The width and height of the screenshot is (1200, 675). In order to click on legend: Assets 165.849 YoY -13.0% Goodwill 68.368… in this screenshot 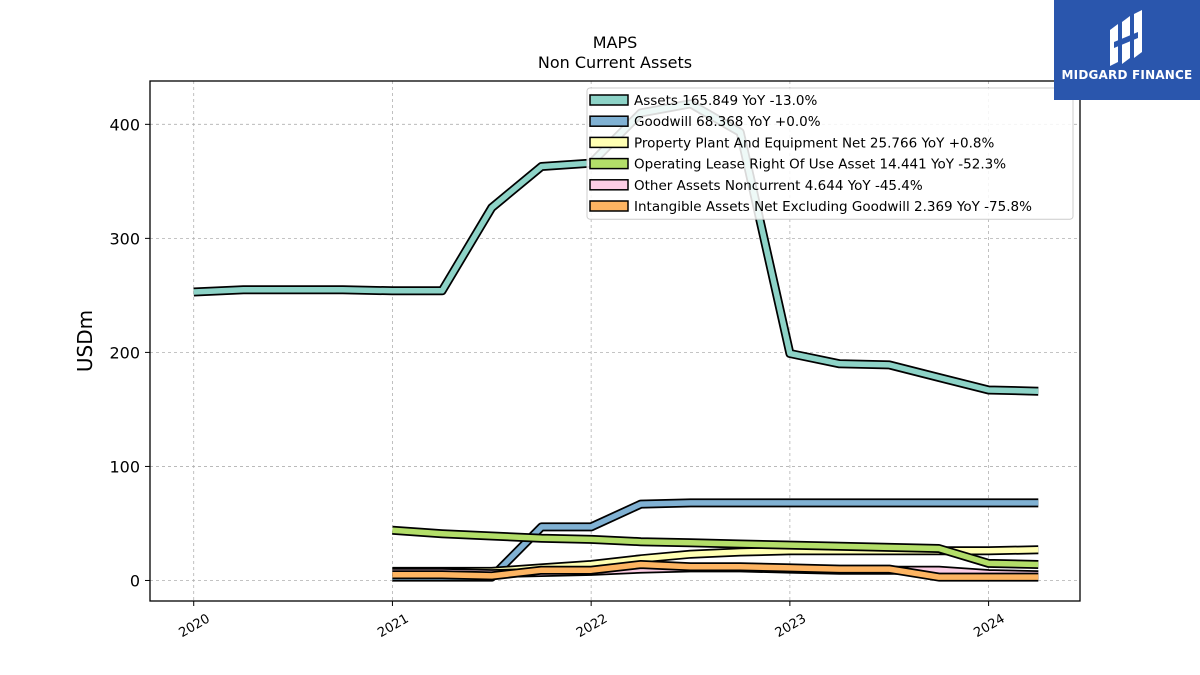, I will do `click(830, 153)`.